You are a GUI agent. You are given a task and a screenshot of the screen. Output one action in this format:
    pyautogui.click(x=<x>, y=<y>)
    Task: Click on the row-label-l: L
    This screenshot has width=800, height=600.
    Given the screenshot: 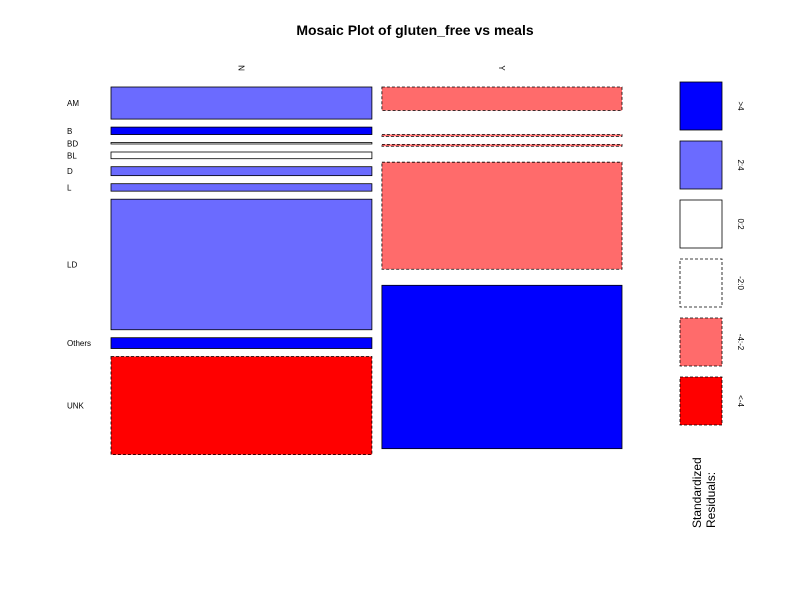 What is the action you would take?
    pyautogui.click(x=69, y=187)
    